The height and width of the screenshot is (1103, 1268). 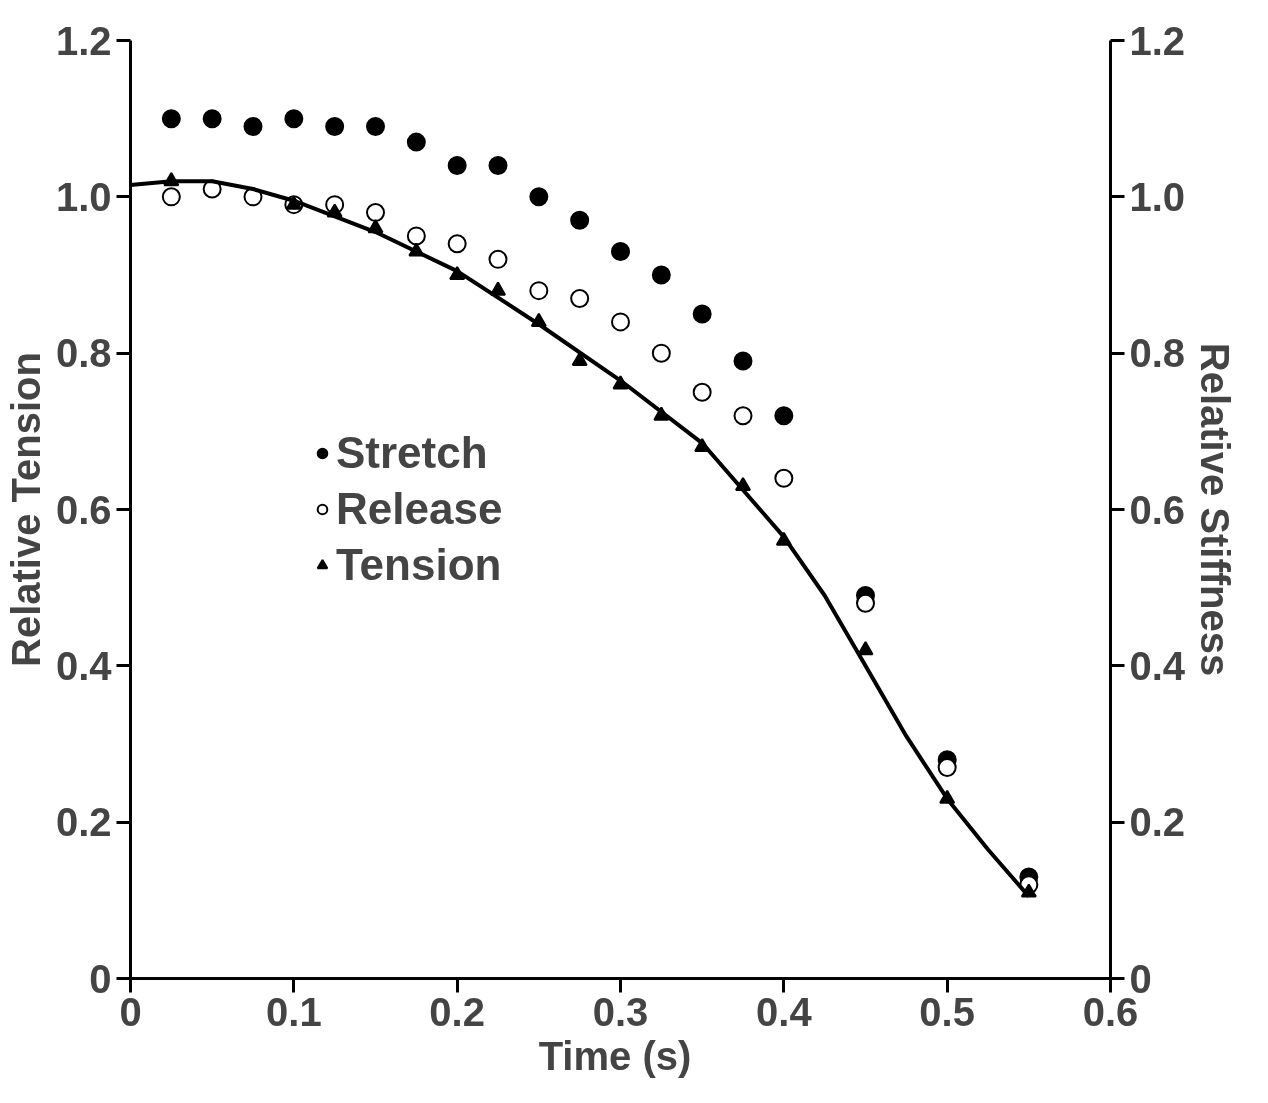 What do you see at coordinates (419, 565) in the screenshot?
I see `legend-label: Tension` at bounding box center [419, 565].